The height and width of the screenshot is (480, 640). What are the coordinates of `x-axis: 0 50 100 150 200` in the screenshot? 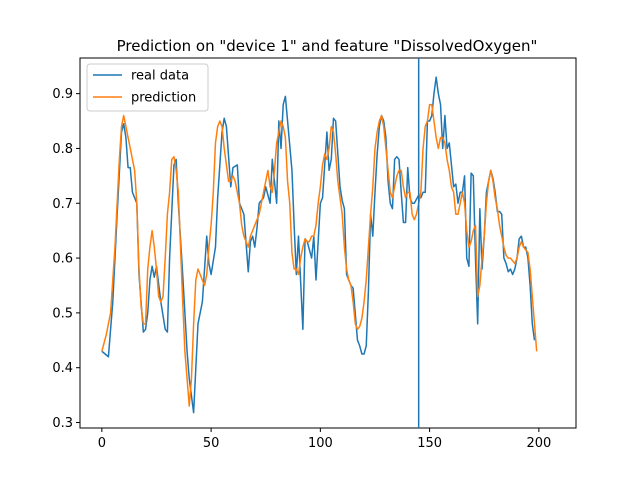 It's located at (324, 439).